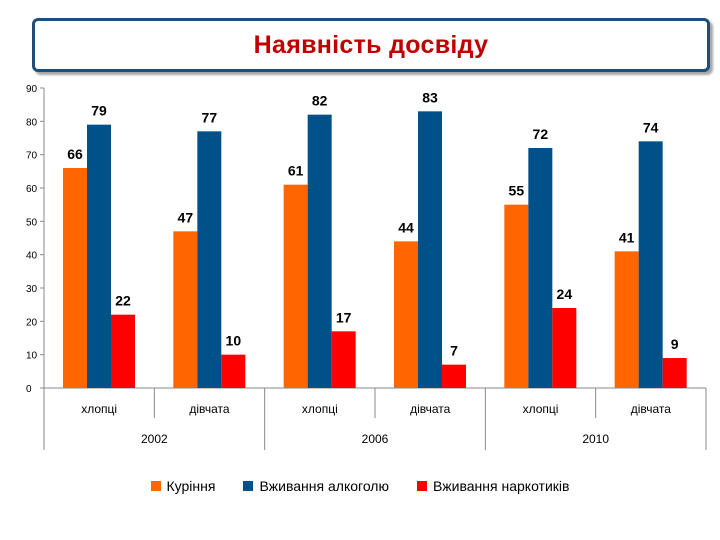  I want to click on data-label: 17, so click(344, 317).